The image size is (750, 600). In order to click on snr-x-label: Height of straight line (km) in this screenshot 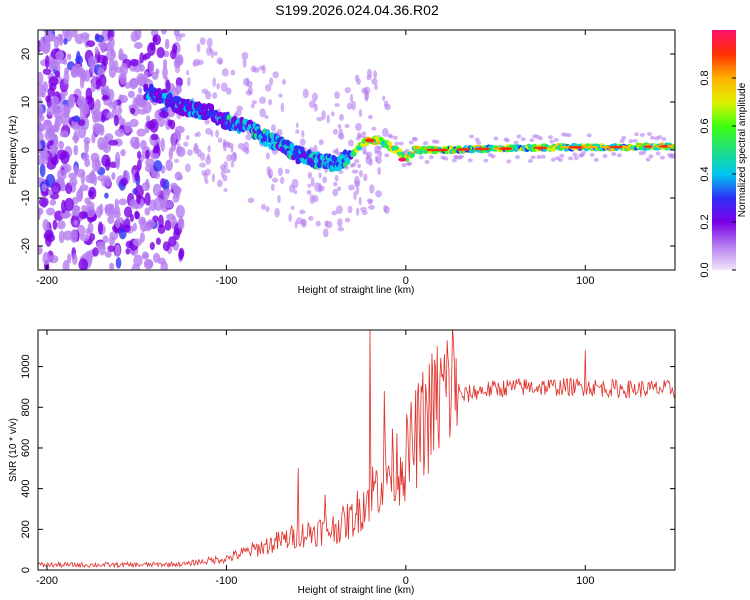, I will do `click(356, 590)`.